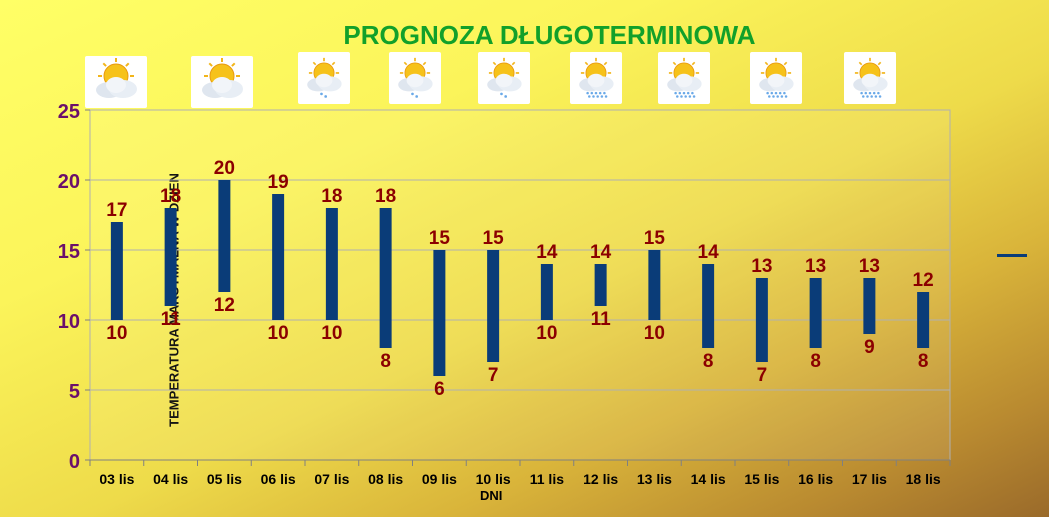 The width and height of the screenshot is (1049, 517). What do you see at coordinates (547, 479) in the screenshot?
I see `x-tick-label: 11 lis` at bounding box center [547, 479].